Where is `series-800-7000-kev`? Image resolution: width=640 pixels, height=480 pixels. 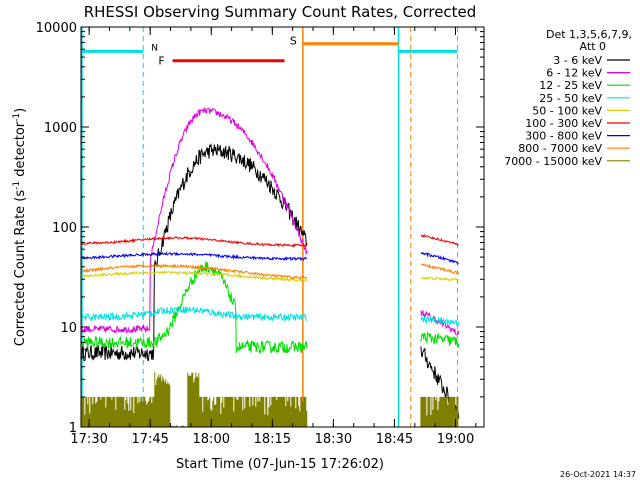 series-800-7000-kev is located at coordinates (270, 271).